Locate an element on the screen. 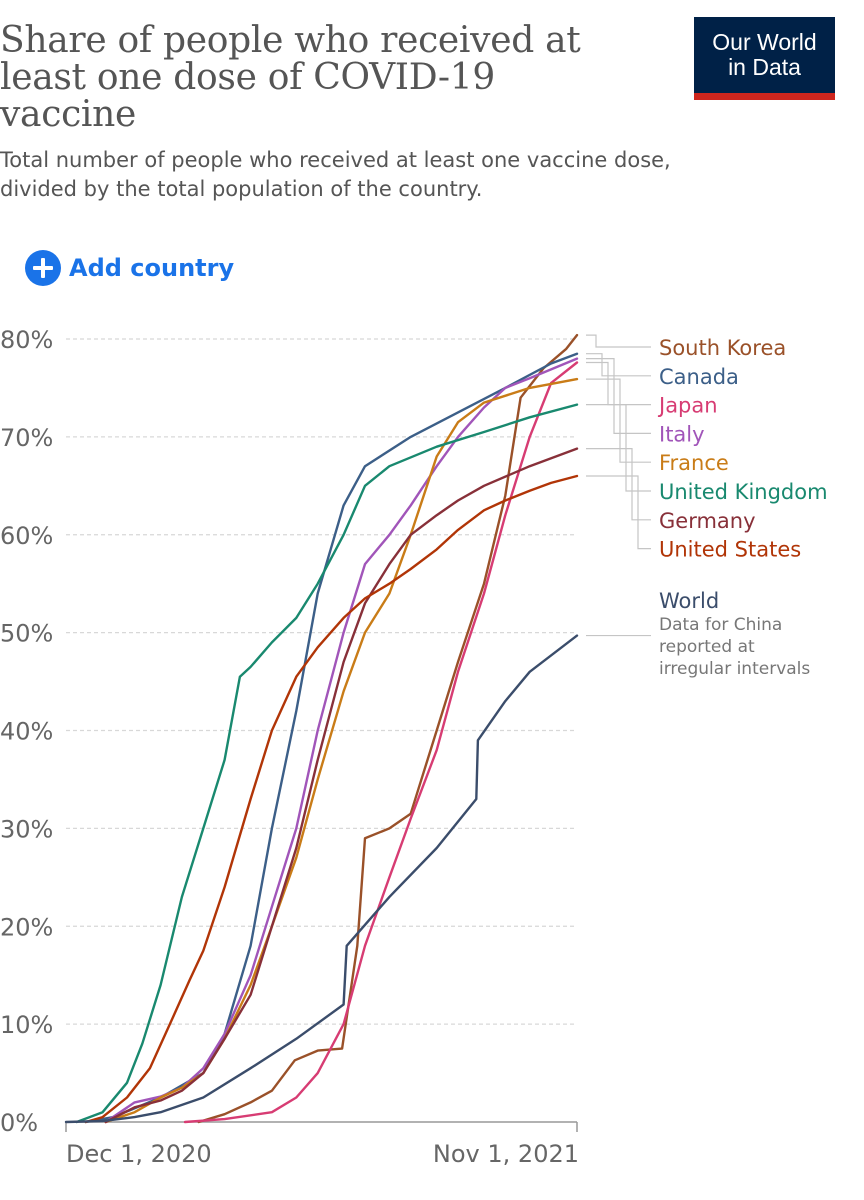  logo-line: in Data is located at coordinates (764, 66).